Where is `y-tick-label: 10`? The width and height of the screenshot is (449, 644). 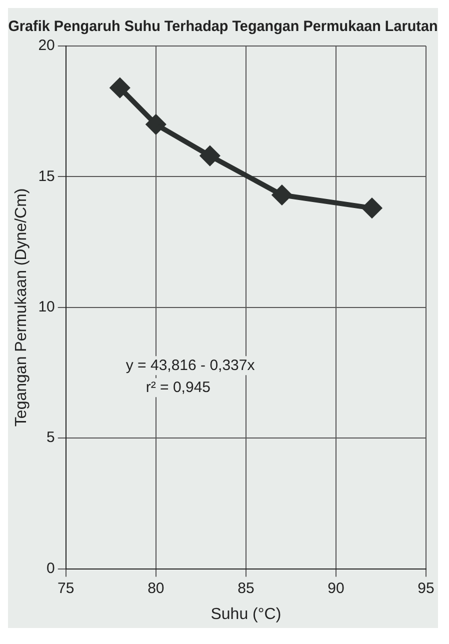
y-tick-label: 10 is located at coordinates (46, 307).